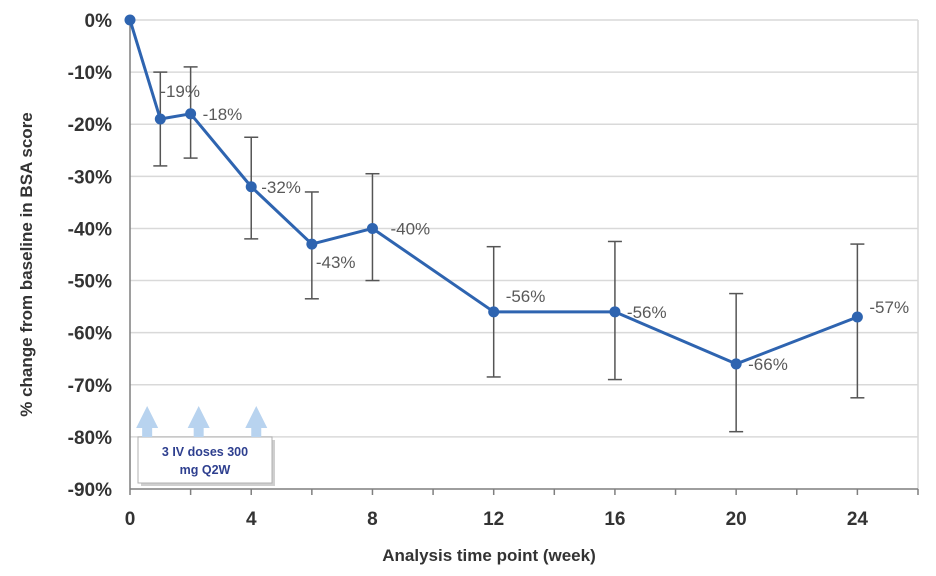  What do you see at coordinates (281, 187) in the screenshot?
I see `data-label: -32%` at bounding box center [281, 187].